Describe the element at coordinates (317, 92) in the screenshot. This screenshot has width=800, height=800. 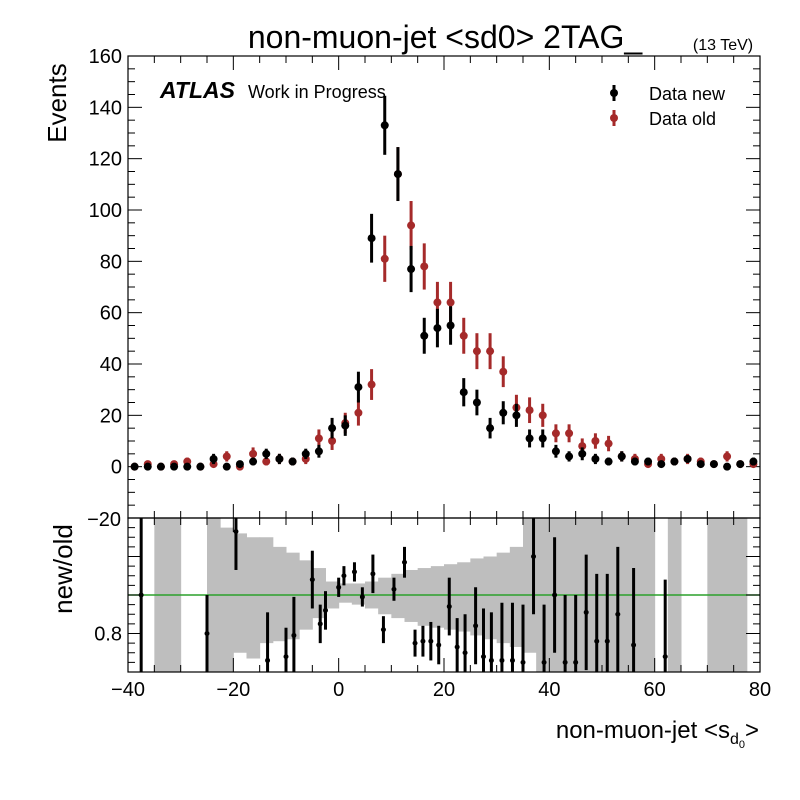
I see `atlas-sublabel: Work in Progress` at that location.